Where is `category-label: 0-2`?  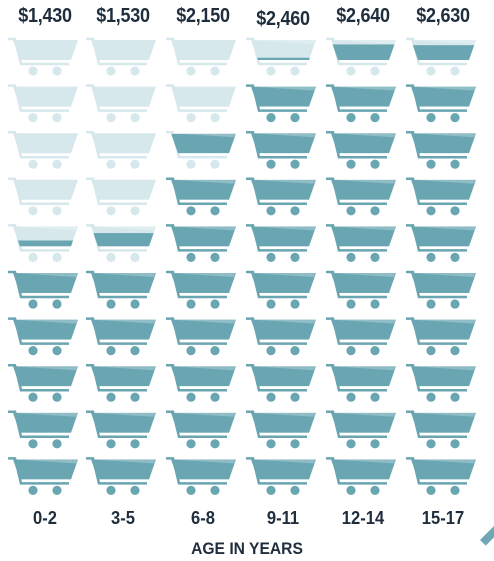
category-label: 0-2 is located at coordinates (45, 518).